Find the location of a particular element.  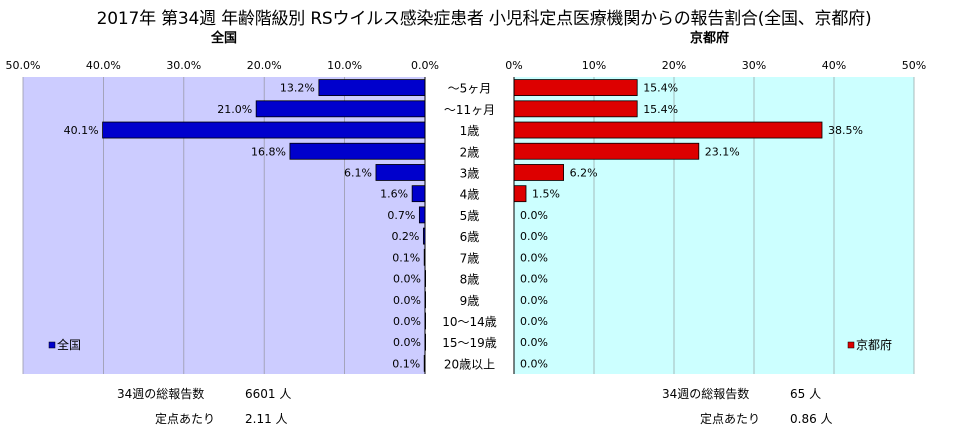

left-tick-label: 50.0% is located at coordinates (23, 65).